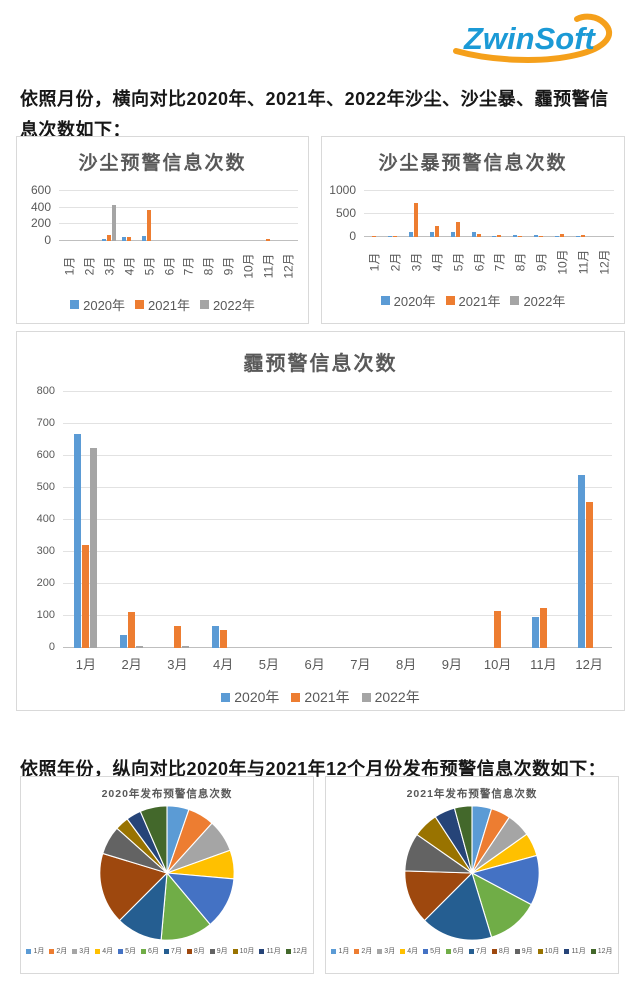  I want to click on logo-swoosh-icon, so click(532, 38).